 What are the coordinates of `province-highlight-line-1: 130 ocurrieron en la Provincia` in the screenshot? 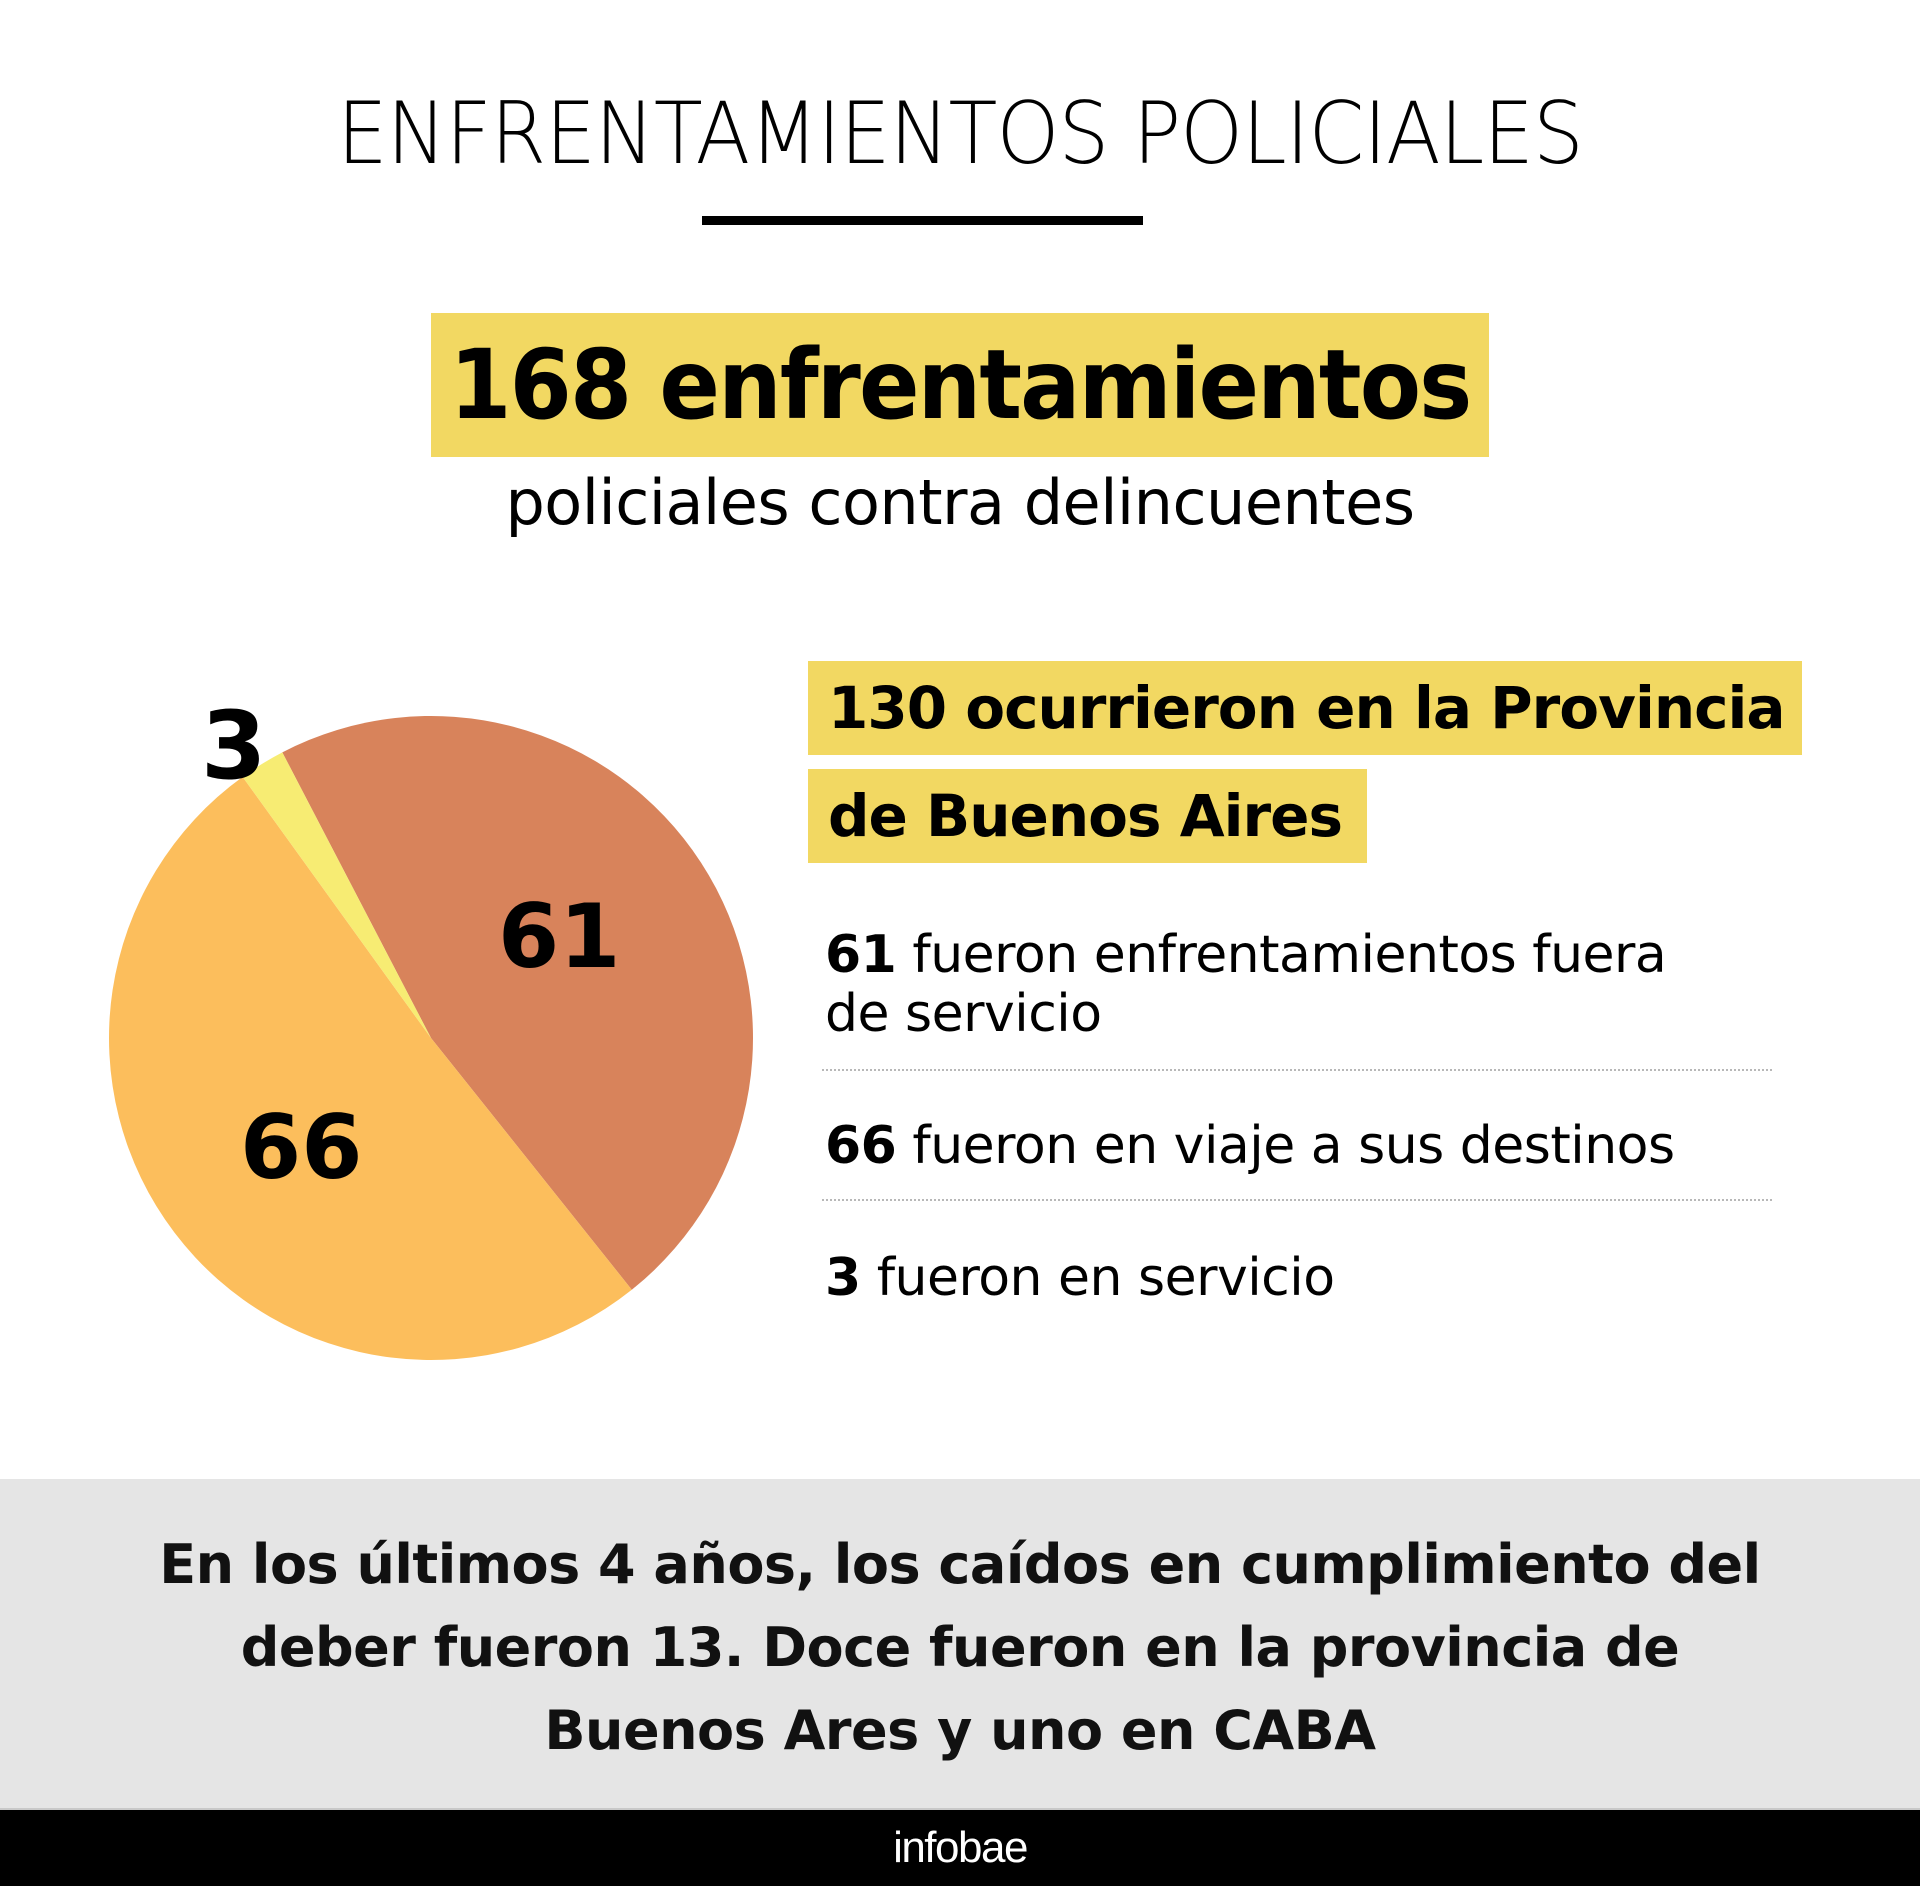 It's located at (1305, 708).